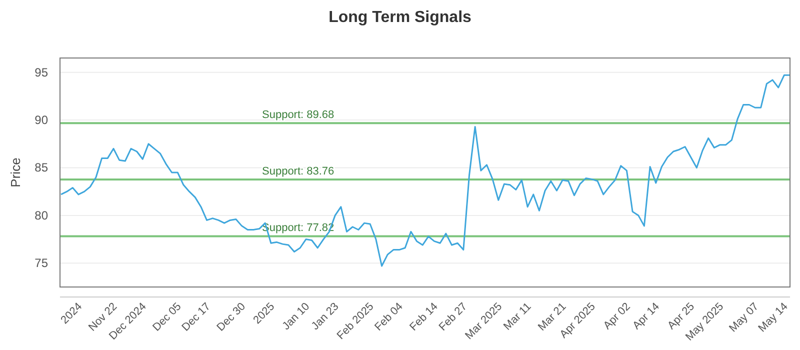 The width and height of the screenshot is (800, 350). I want to click on x-tick-label: Feb 27, so click(453, 317).